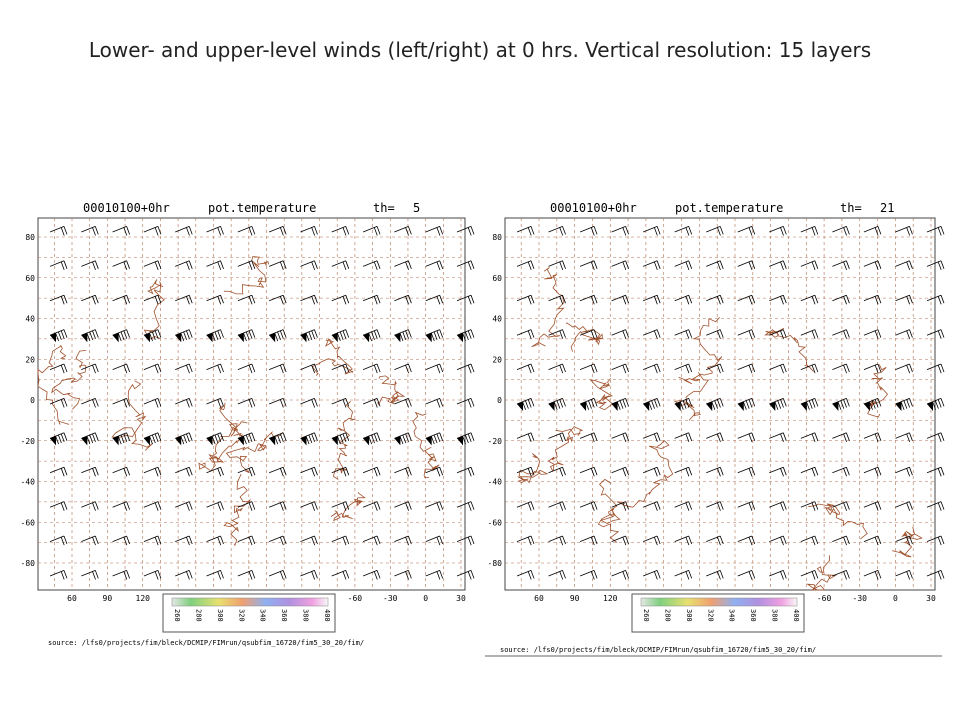 This screenshot has height=720, width=960. What do you see at coordinates (824, 598) in the screenshot?
I see `lon-label: -60` at bounding box center [824, 598].